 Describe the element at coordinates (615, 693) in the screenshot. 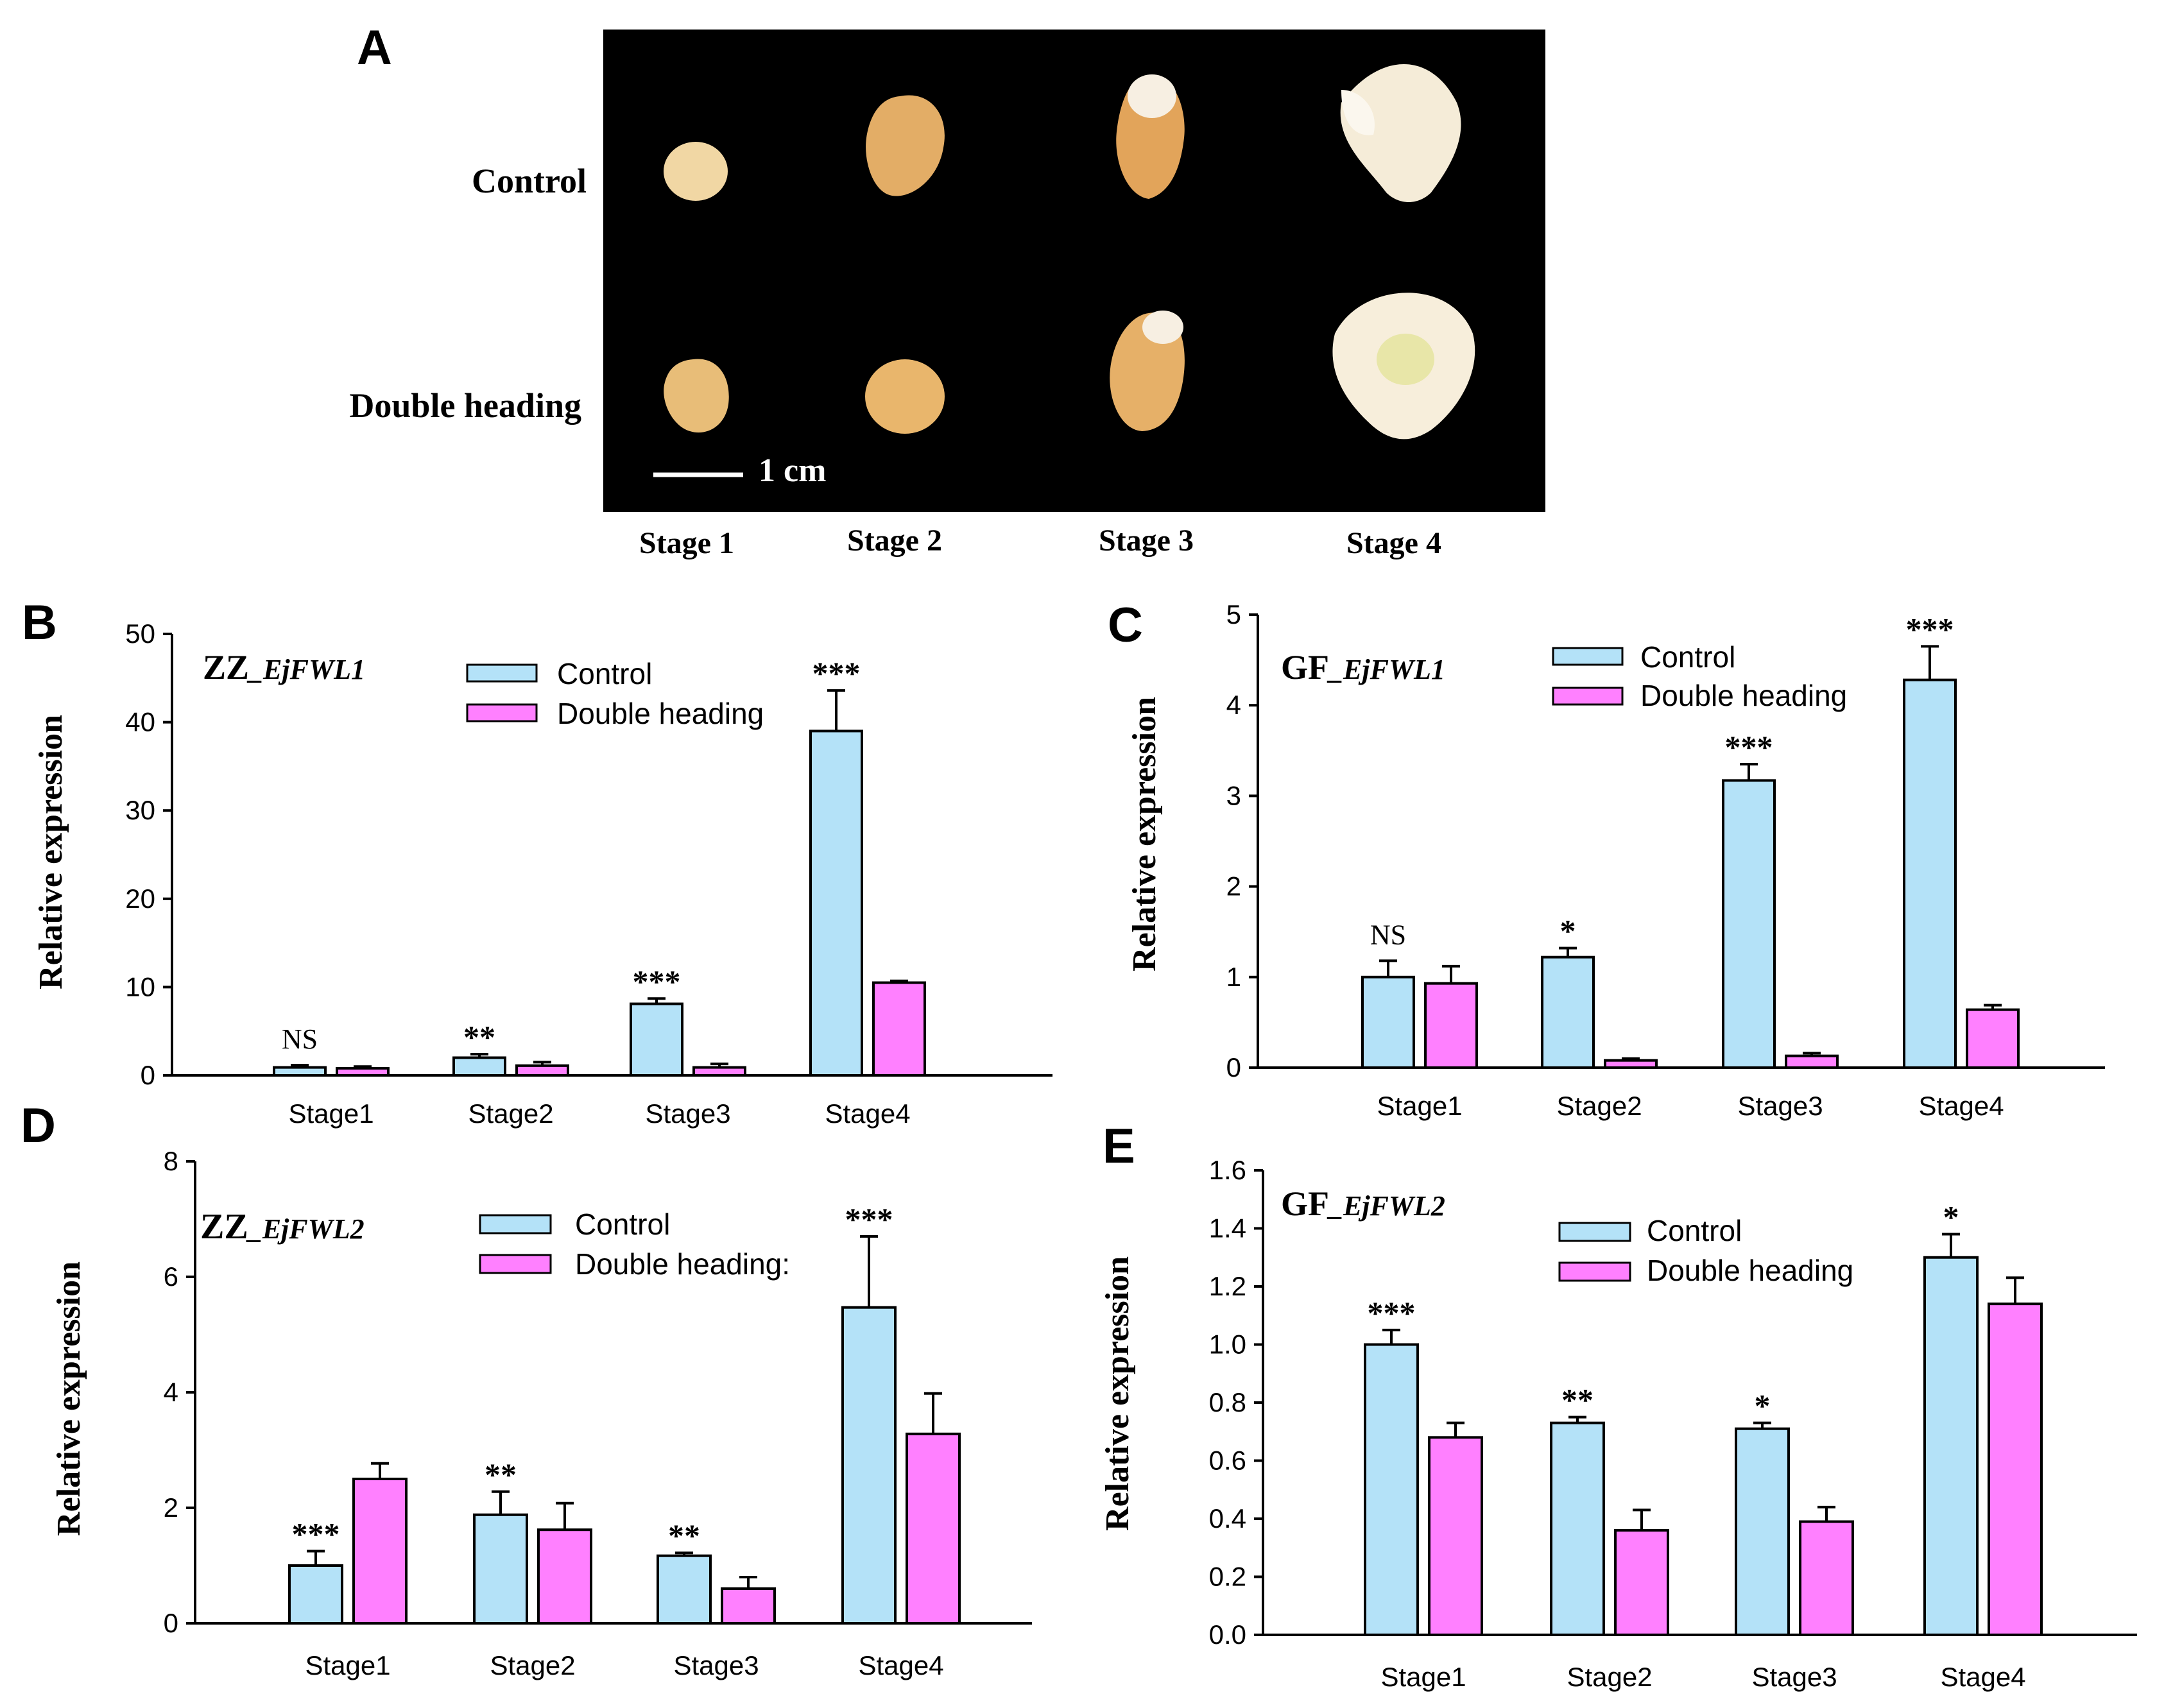

I see `chart-b-legend: Control Double heading` at that location.